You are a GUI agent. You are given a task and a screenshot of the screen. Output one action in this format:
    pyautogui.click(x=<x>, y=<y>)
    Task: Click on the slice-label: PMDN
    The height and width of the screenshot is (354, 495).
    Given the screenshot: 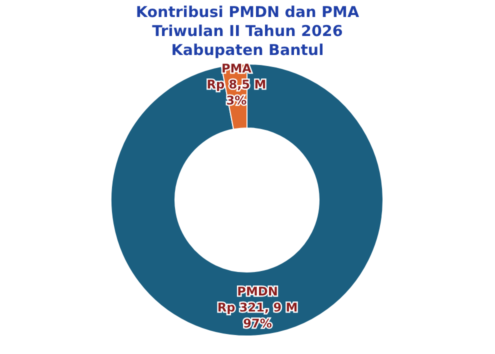 What is the action you would take?
    pyautogui.click(x=257, y=291)
    